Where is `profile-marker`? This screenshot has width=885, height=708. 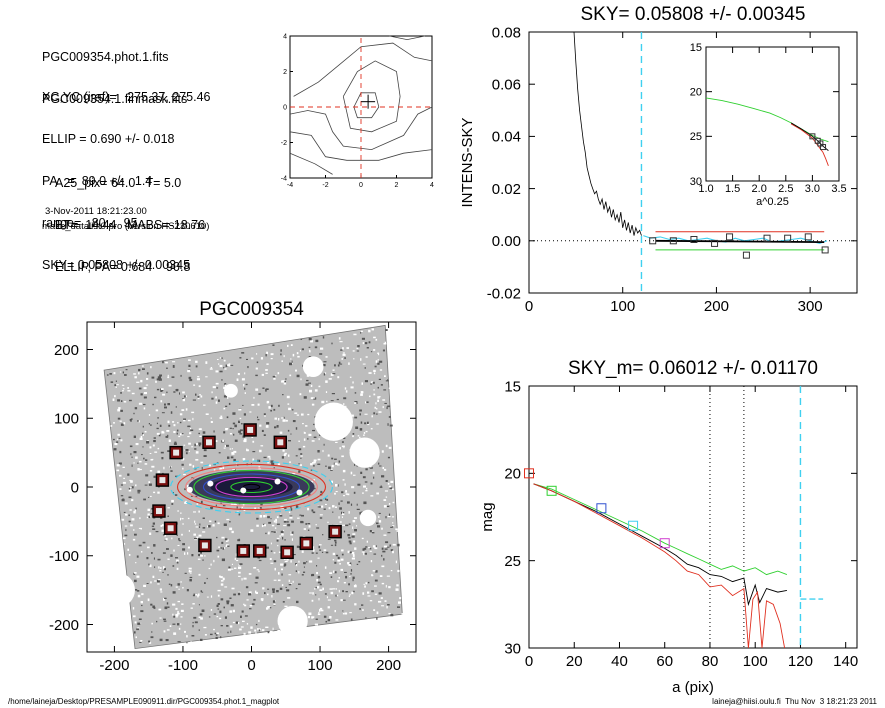 profile-marker is located at coordinates (664, 543).